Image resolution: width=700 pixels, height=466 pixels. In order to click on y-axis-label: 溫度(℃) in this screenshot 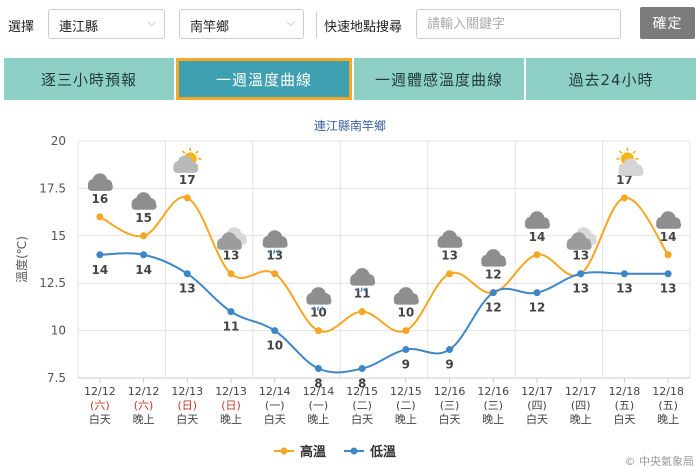, I will do `click(21, 259)`.